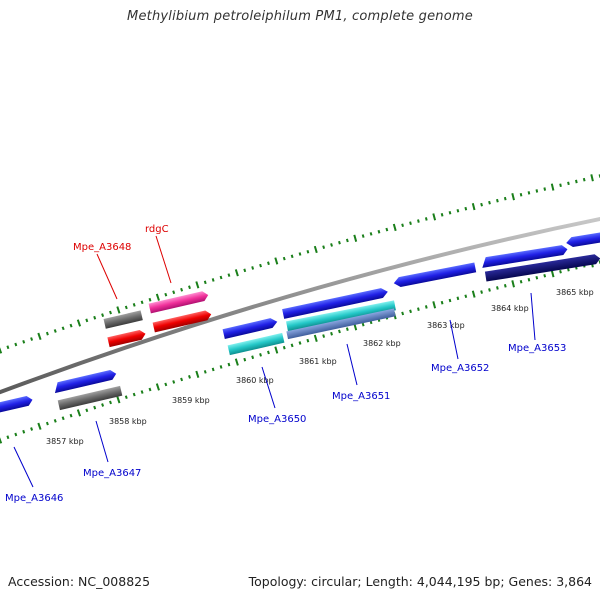 The image size is (600, 600). What do you see at coordinates (79, 581) in the screenshot?
I see `accession-label: Accession: NC_008825` at bounding box center [79, 581].